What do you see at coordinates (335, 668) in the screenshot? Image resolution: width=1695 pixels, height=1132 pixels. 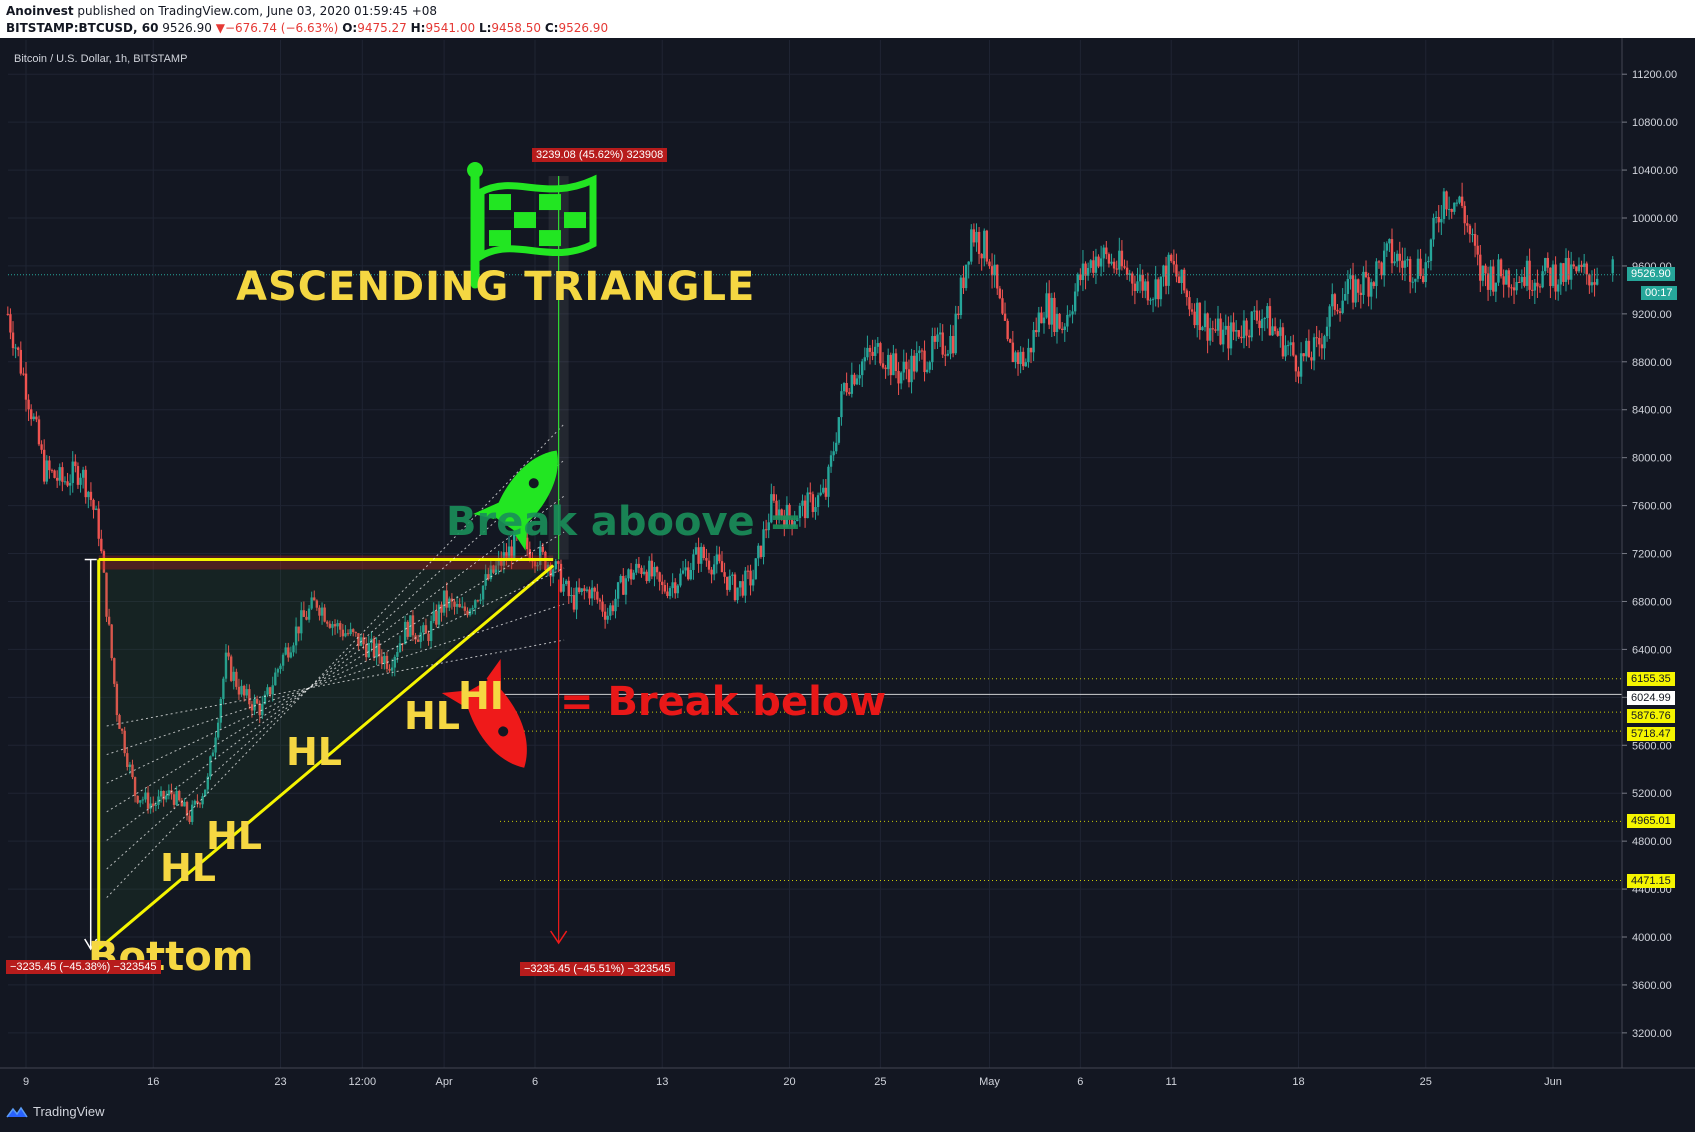 I see `channel-line` at bounding box center [335, 668].